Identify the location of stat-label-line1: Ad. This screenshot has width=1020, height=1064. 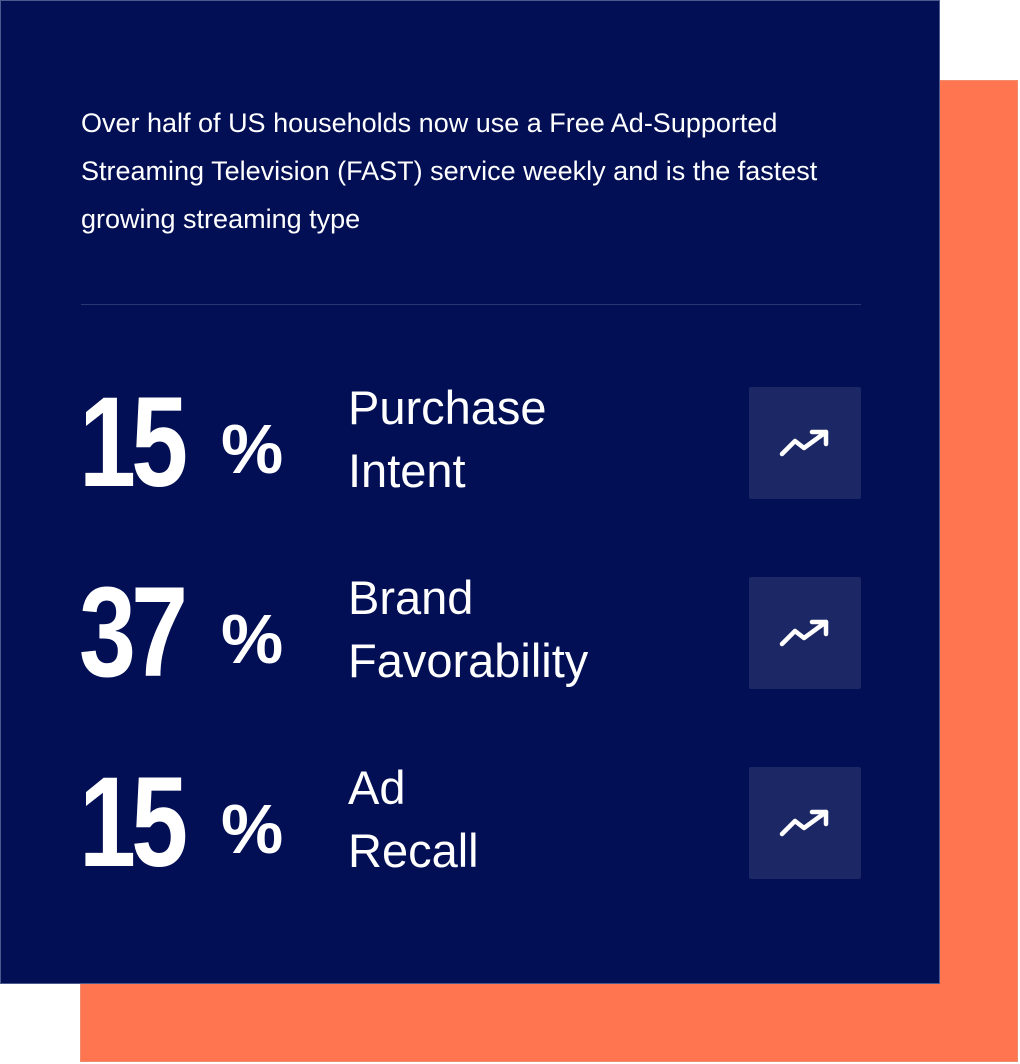
(377, 787).